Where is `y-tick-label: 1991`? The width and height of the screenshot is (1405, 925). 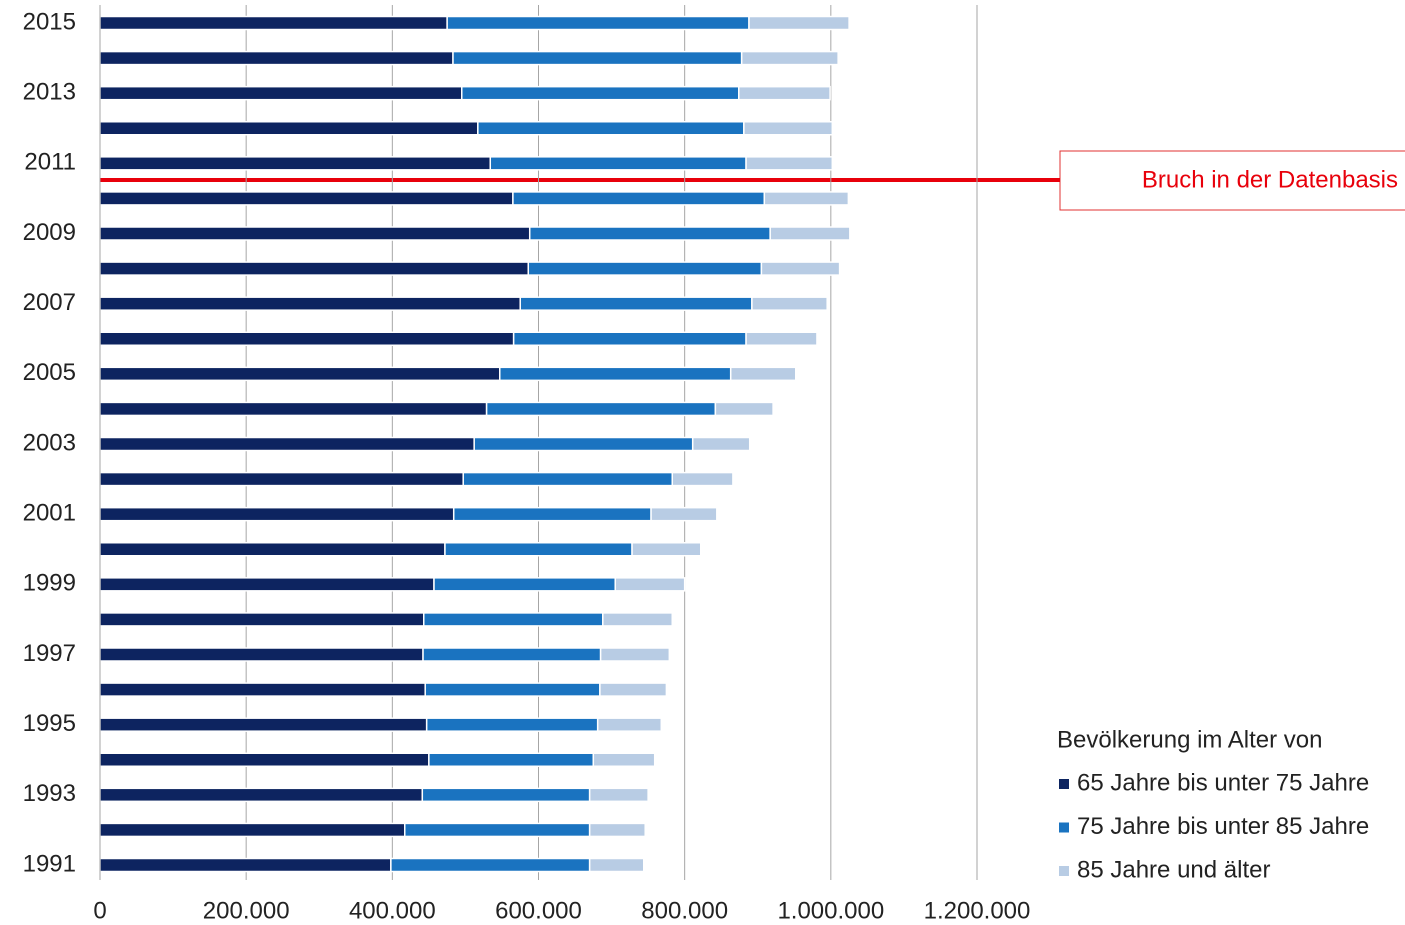 y-tick-label: 1991 is located at coordinates (49, 863).